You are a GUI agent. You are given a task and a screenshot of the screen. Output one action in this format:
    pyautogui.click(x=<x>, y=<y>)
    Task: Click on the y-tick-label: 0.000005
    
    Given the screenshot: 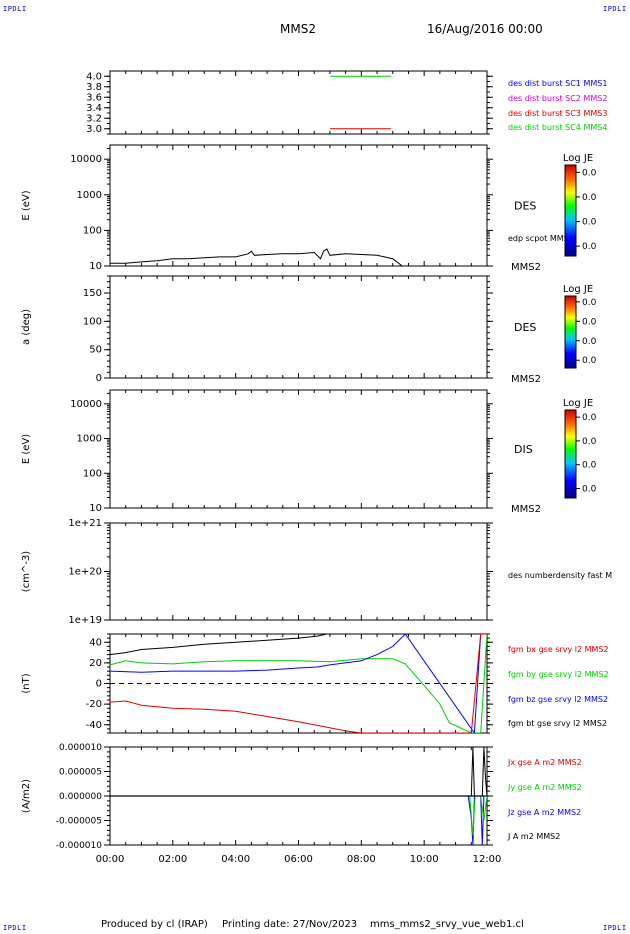 What is the action you would take?
    pyautogui.click(x=80, y=773)
    